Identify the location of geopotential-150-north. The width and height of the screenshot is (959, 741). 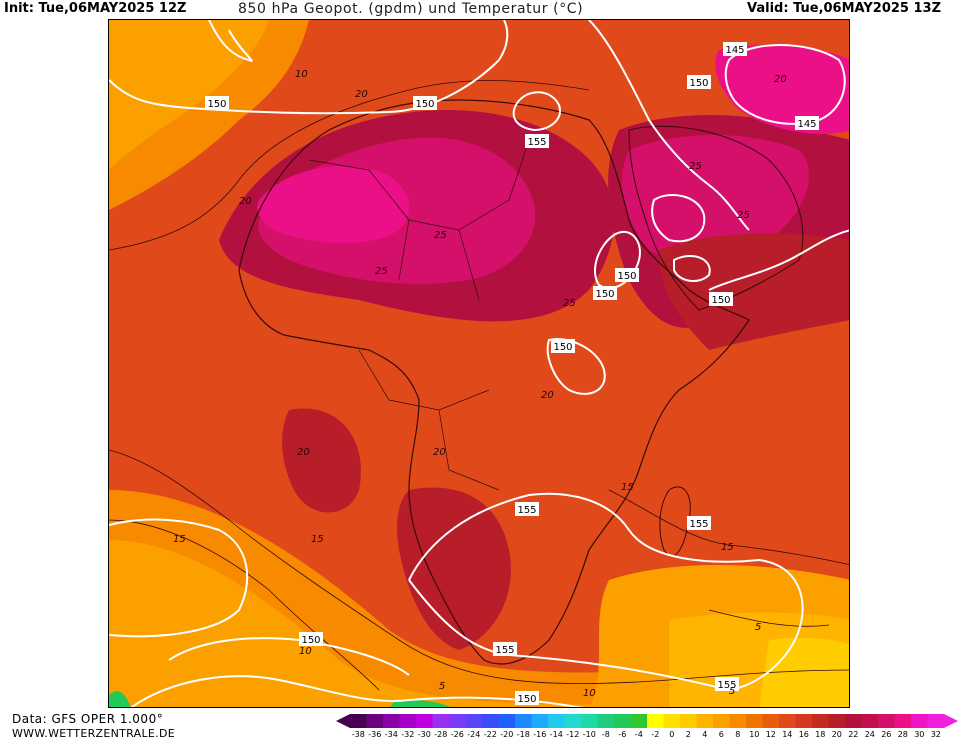
(309, 67).